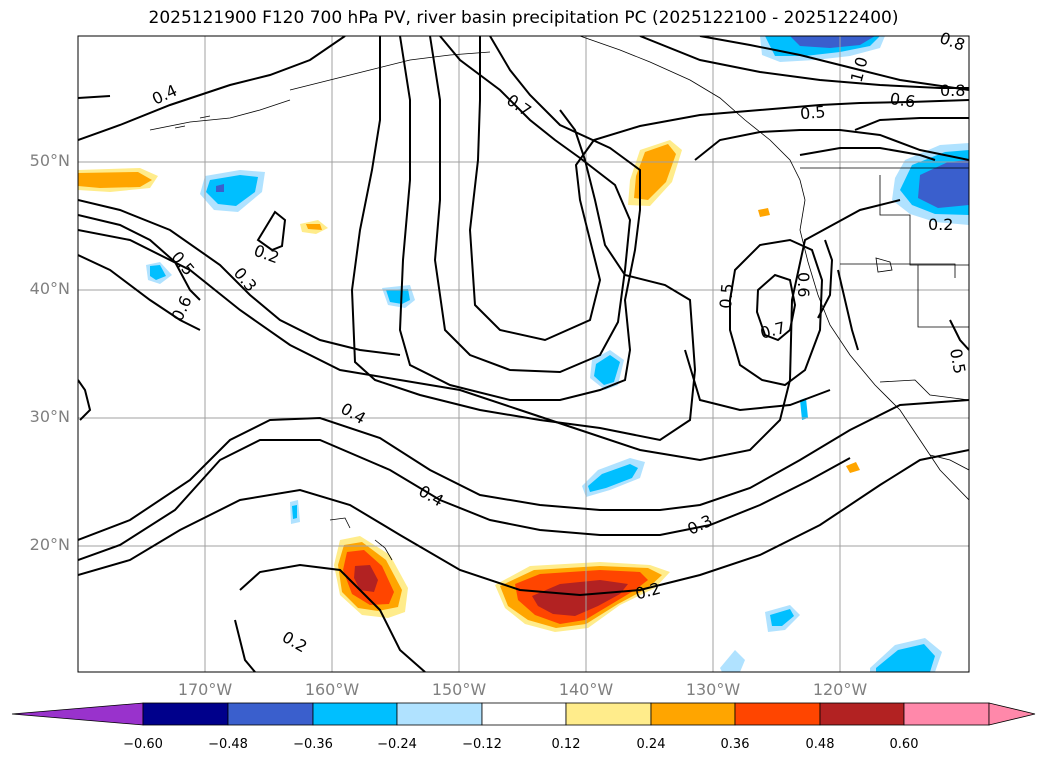 This screenshot has height=765, width=1047. What do you see at coordinates (332, 689) in the screenshot?
I see `lon-label-160w: 160°W` at bounding box center [332, 689].